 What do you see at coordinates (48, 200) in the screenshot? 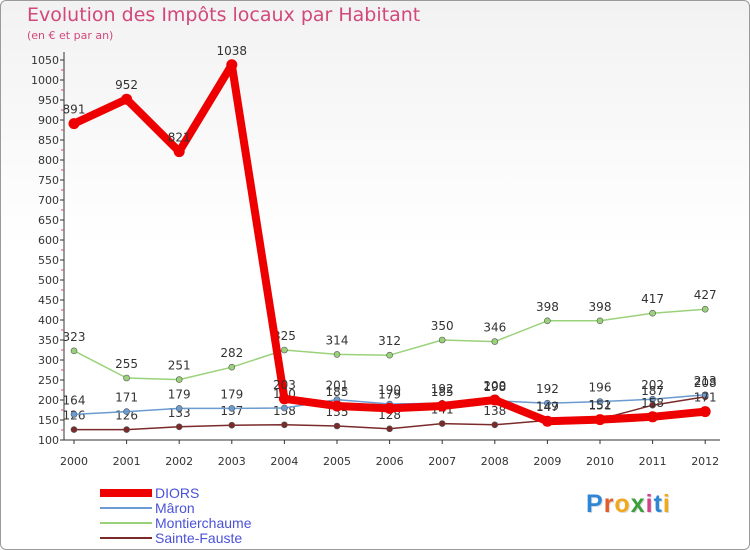
I see `y-tick-label: 700` at bounding box center [48, 200].